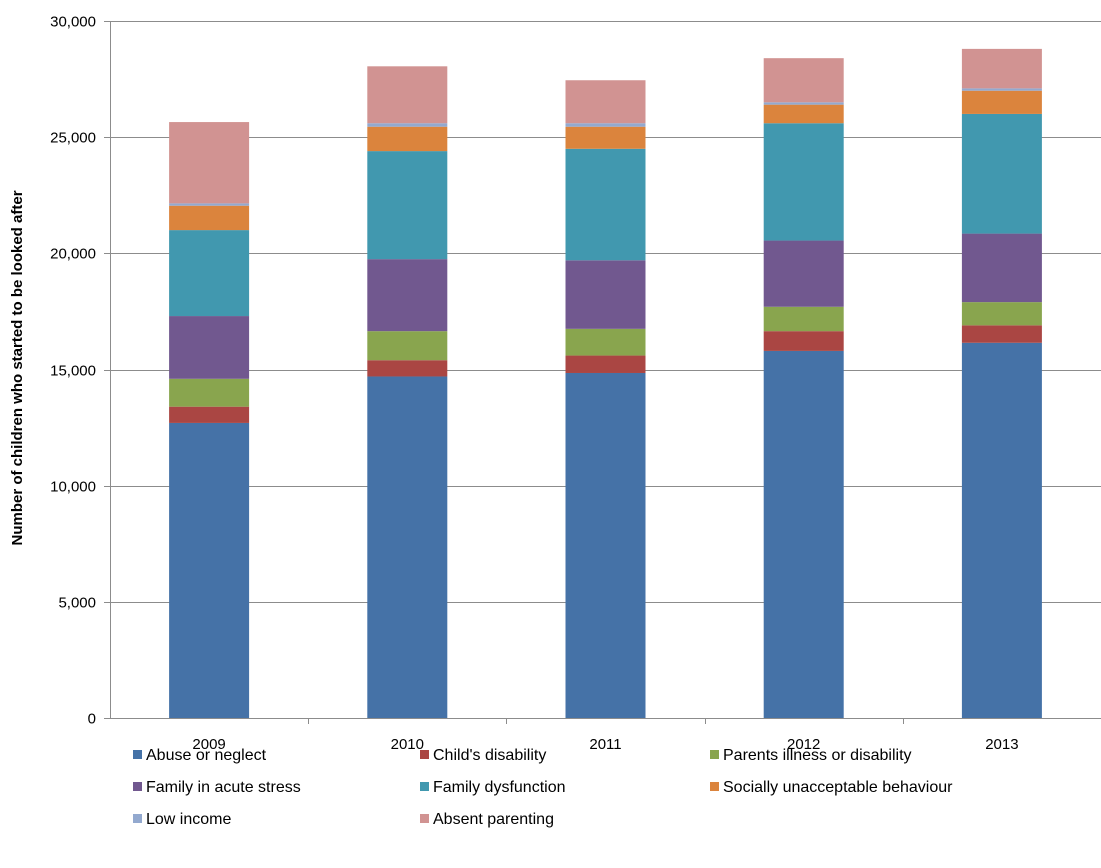  I want to click on y-tick-label: 25,000, so click(73, 138).